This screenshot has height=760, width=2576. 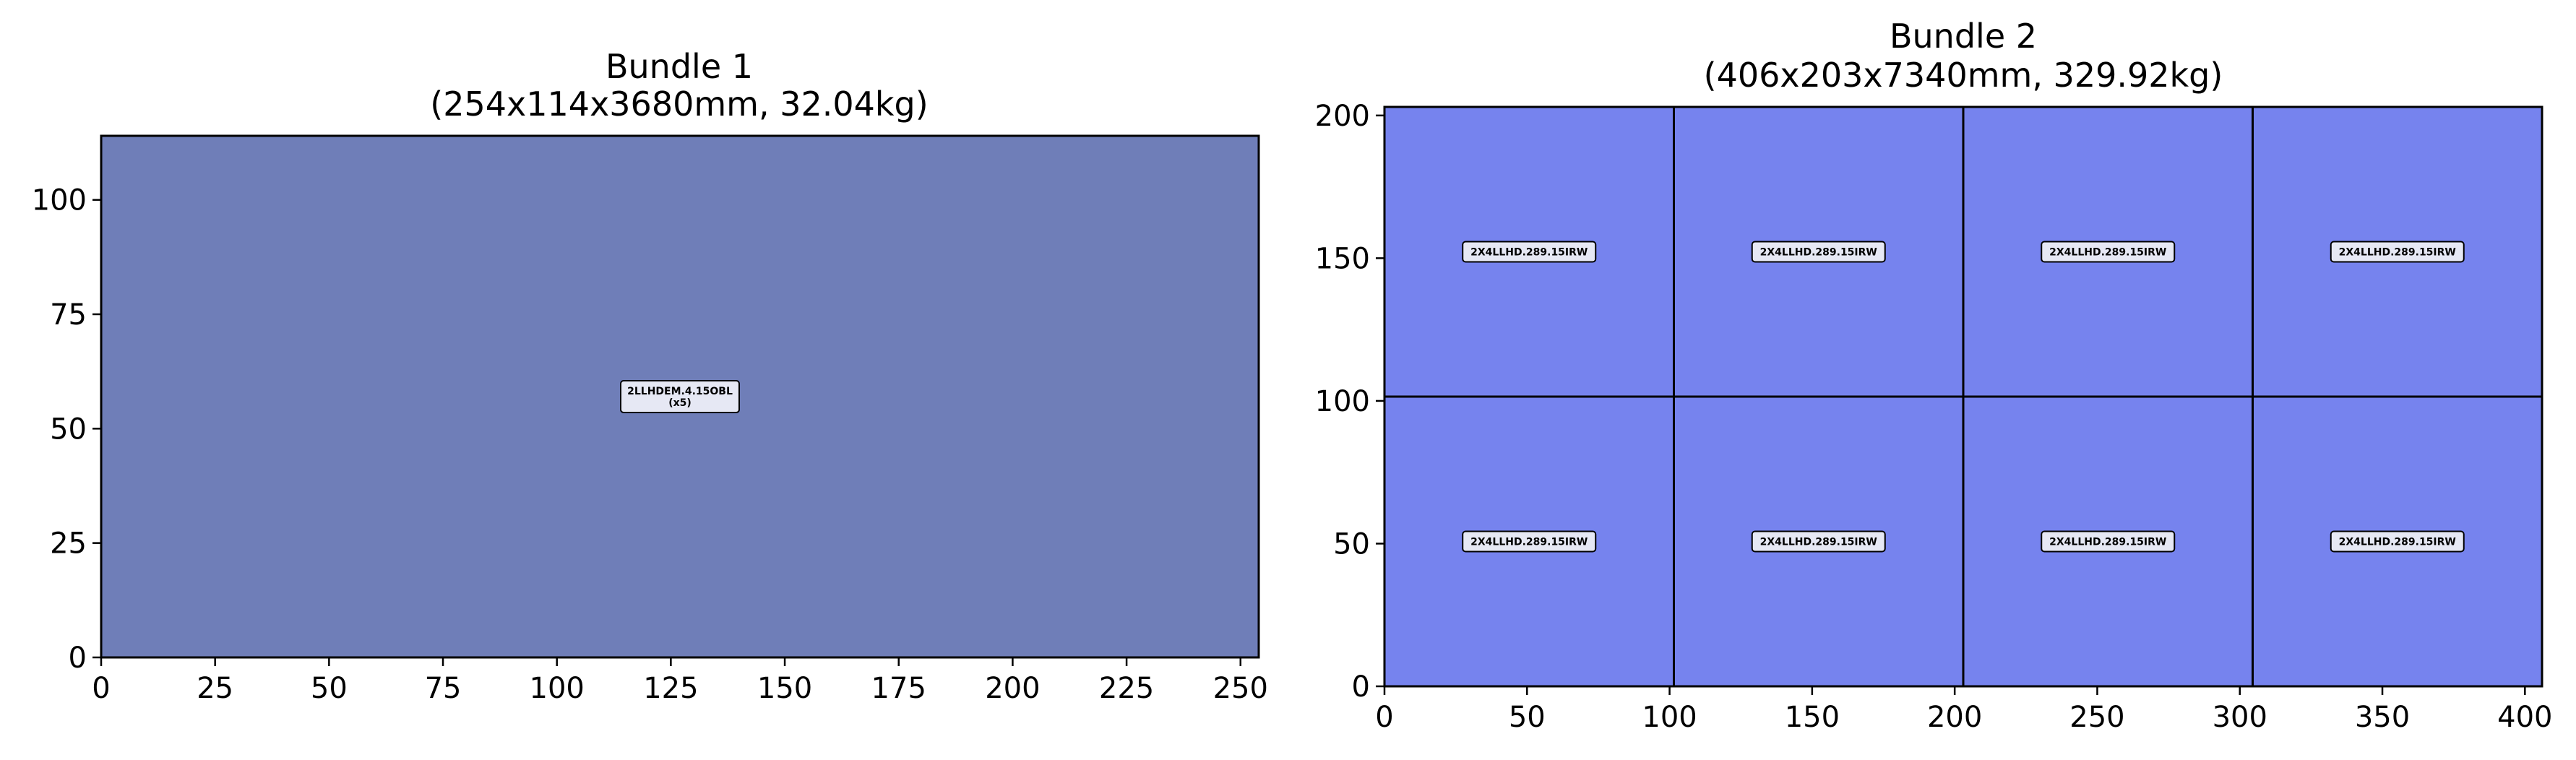 What do you see at coordinates (1342, 116) in the screenshot?
I see `bundle-2-y-tick-label-200: 200` at bounding box center [1342, 116].